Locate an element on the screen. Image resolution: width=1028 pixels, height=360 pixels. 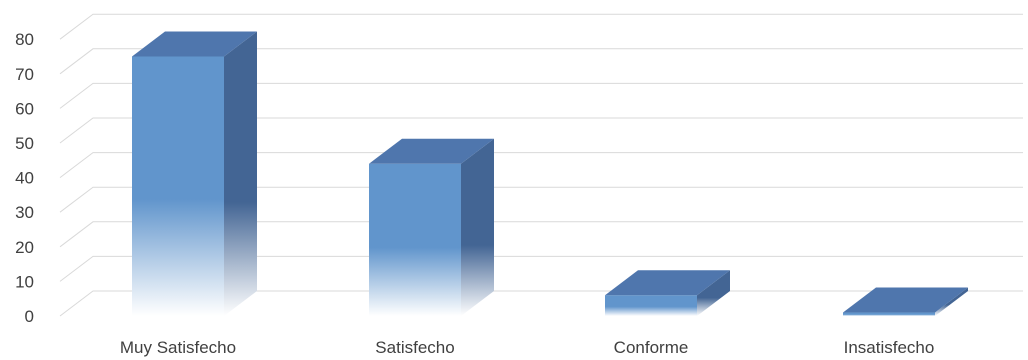
y-tick-label: 10 is located at coordinates (24, 281).